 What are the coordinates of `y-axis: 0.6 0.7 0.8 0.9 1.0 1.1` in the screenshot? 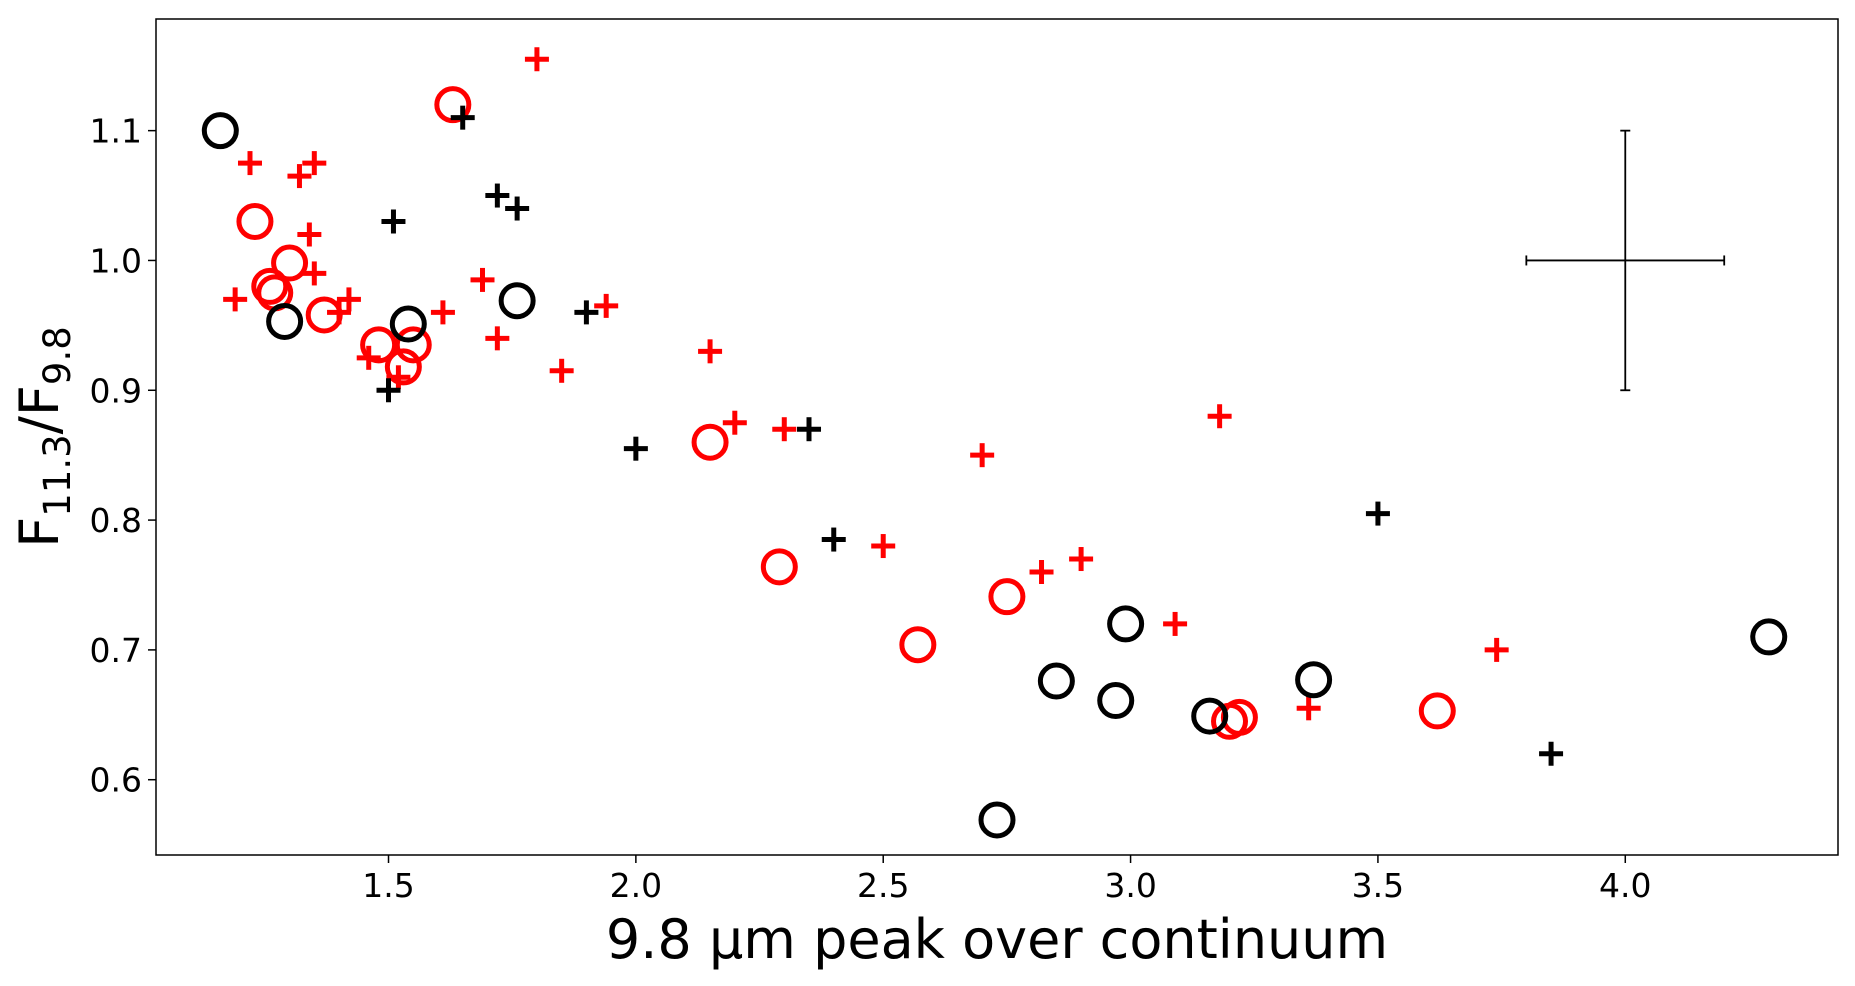 It's located at (123, 456).